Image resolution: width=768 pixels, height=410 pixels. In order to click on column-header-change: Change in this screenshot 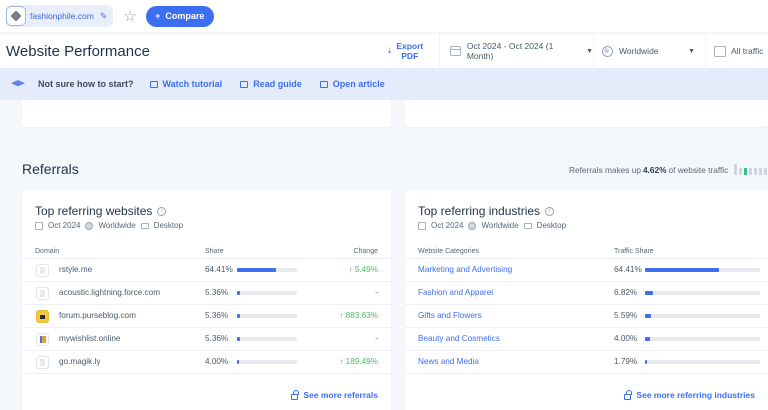, I will do `click(365, 251)`.